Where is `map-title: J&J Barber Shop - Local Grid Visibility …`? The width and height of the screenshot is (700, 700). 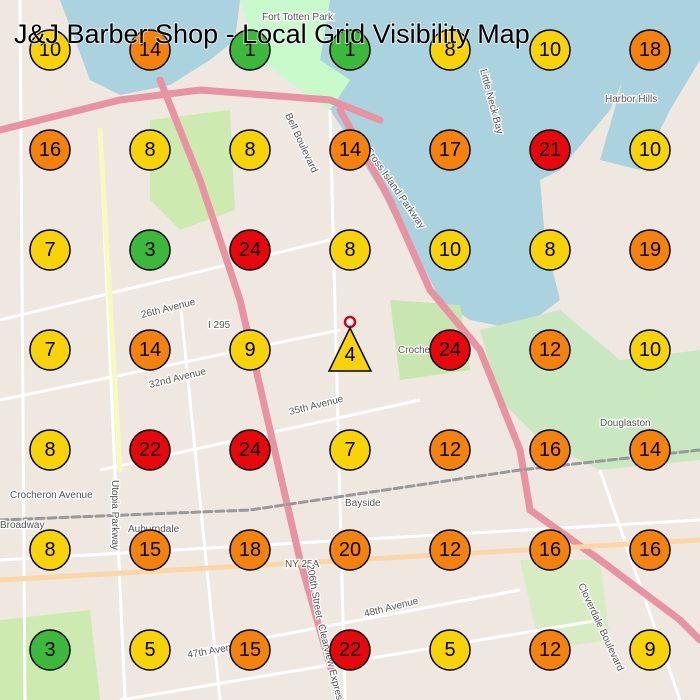 map-title: J&J Barber Shop - Local Grid Visibility … is located at coordinates (272, 34).